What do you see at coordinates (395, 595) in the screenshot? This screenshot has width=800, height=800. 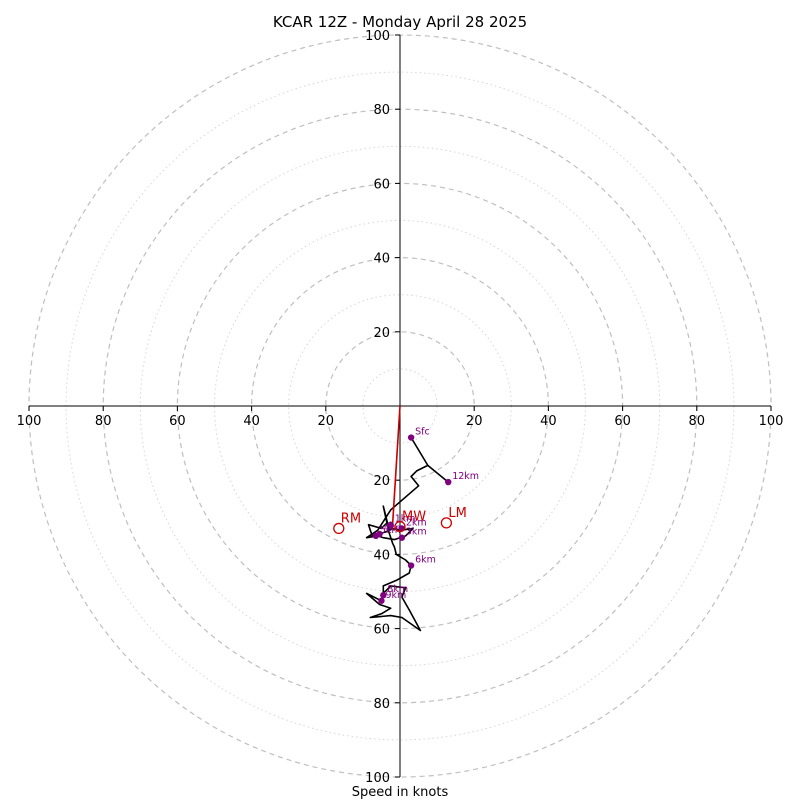 I see `height-marker-label: 9km` at bounding box center [395, 595].